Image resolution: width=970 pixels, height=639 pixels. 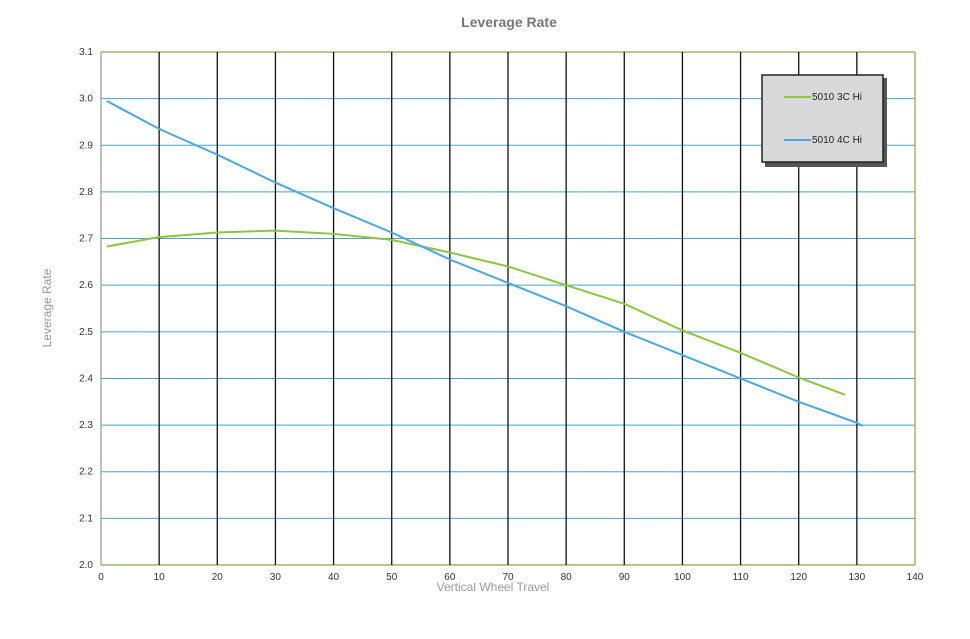 What do you see at coordinates (915, 577) in the screenshot?
I see `x-tick-label: 140` at bounding box center [915, 577].